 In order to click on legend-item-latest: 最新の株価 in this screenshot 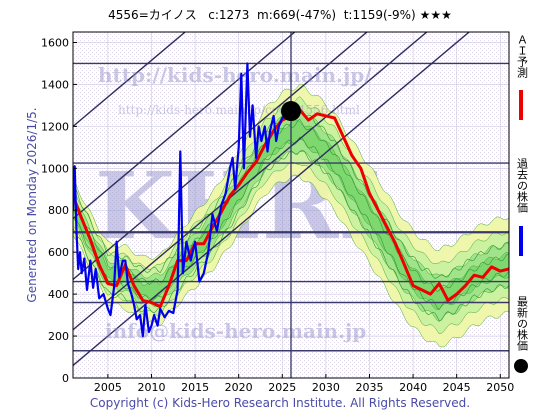, I will do `click(521, 334)`.